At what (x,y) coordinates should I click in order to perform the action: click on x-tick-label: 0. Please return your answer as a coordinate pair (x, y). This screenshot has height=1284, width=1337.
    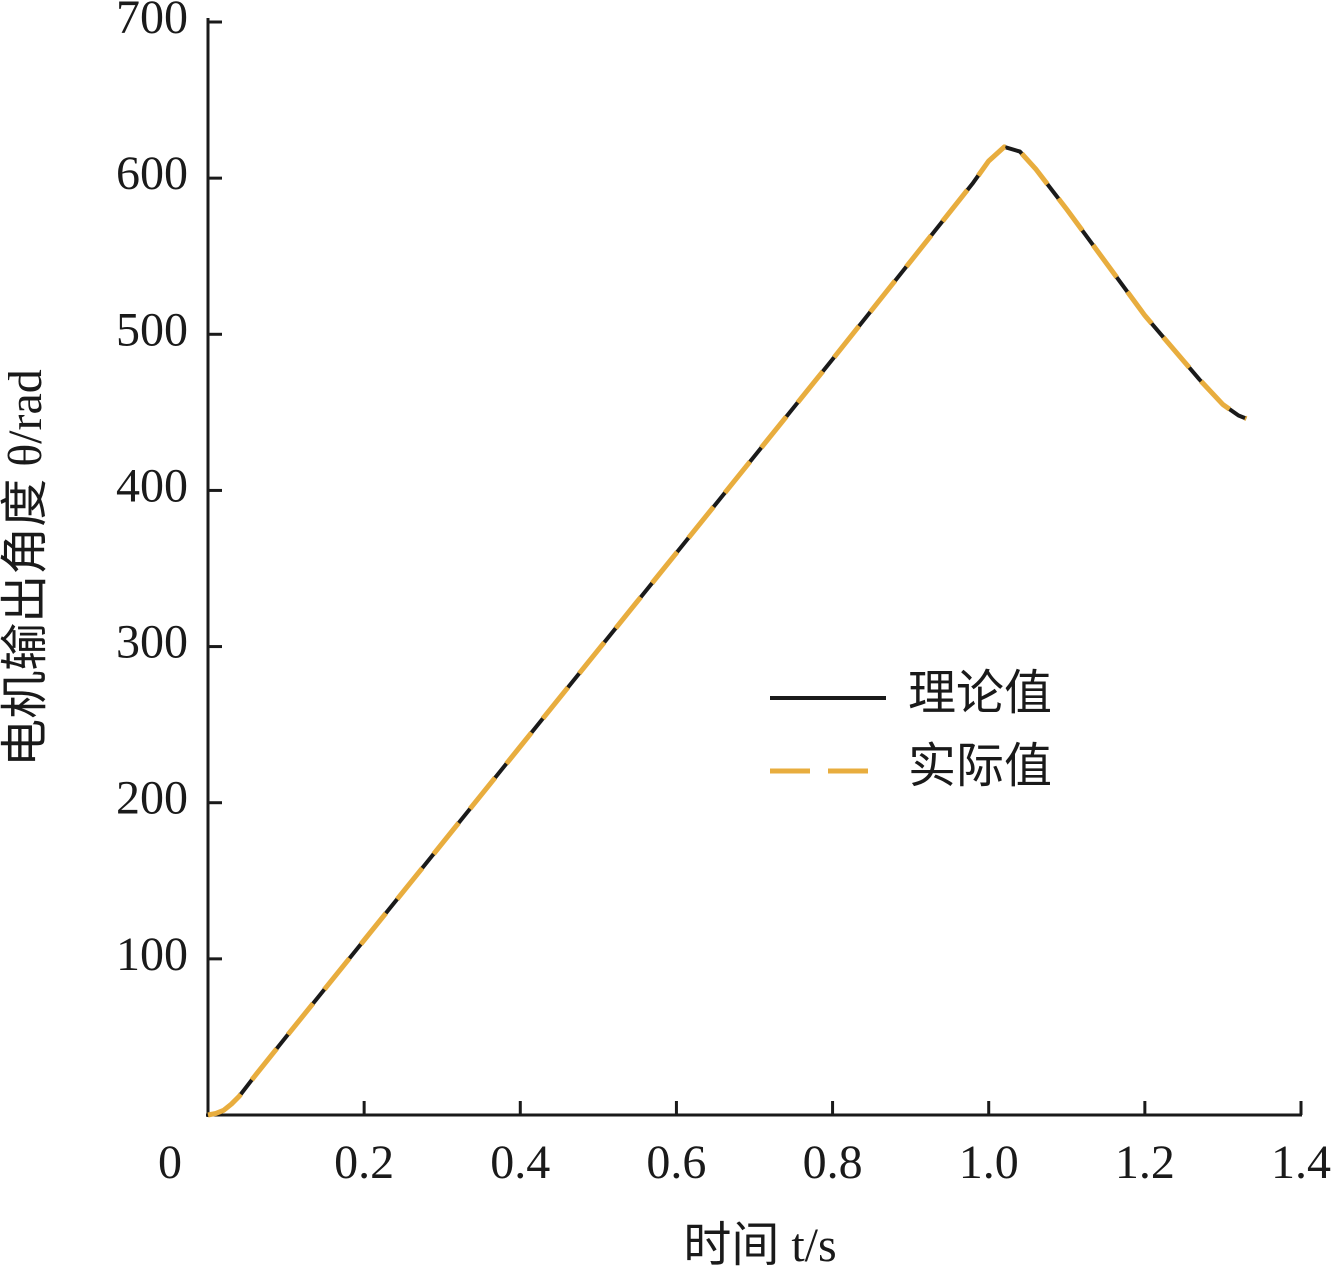
    Looking at the image, I should click on (170, 1162).